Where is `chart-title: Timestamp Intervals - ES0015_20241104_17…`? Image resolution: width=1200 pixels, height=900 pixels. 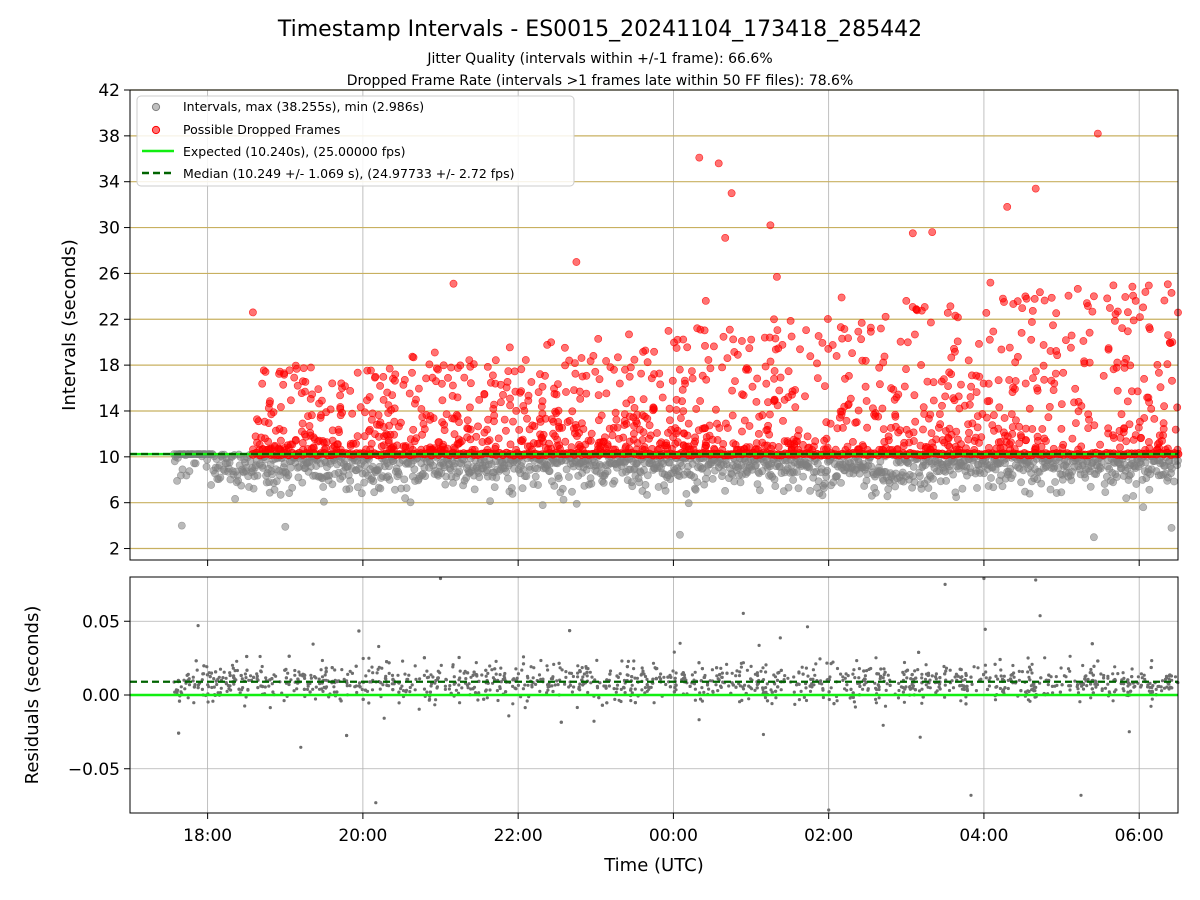
chart-title: Timestamp Intervals - ES0015_20241104_17… is located at coordinates (599, 29).